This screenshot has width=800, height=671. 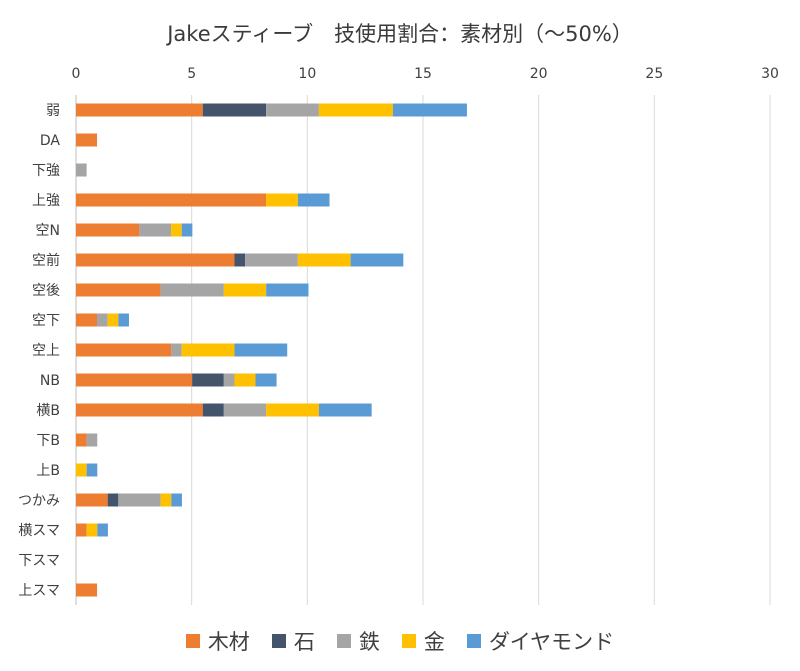 What do you see at coordinates (369, 642) in the screenshot?
I see `legend-label: 鉄` at bounding box center [369, 642].